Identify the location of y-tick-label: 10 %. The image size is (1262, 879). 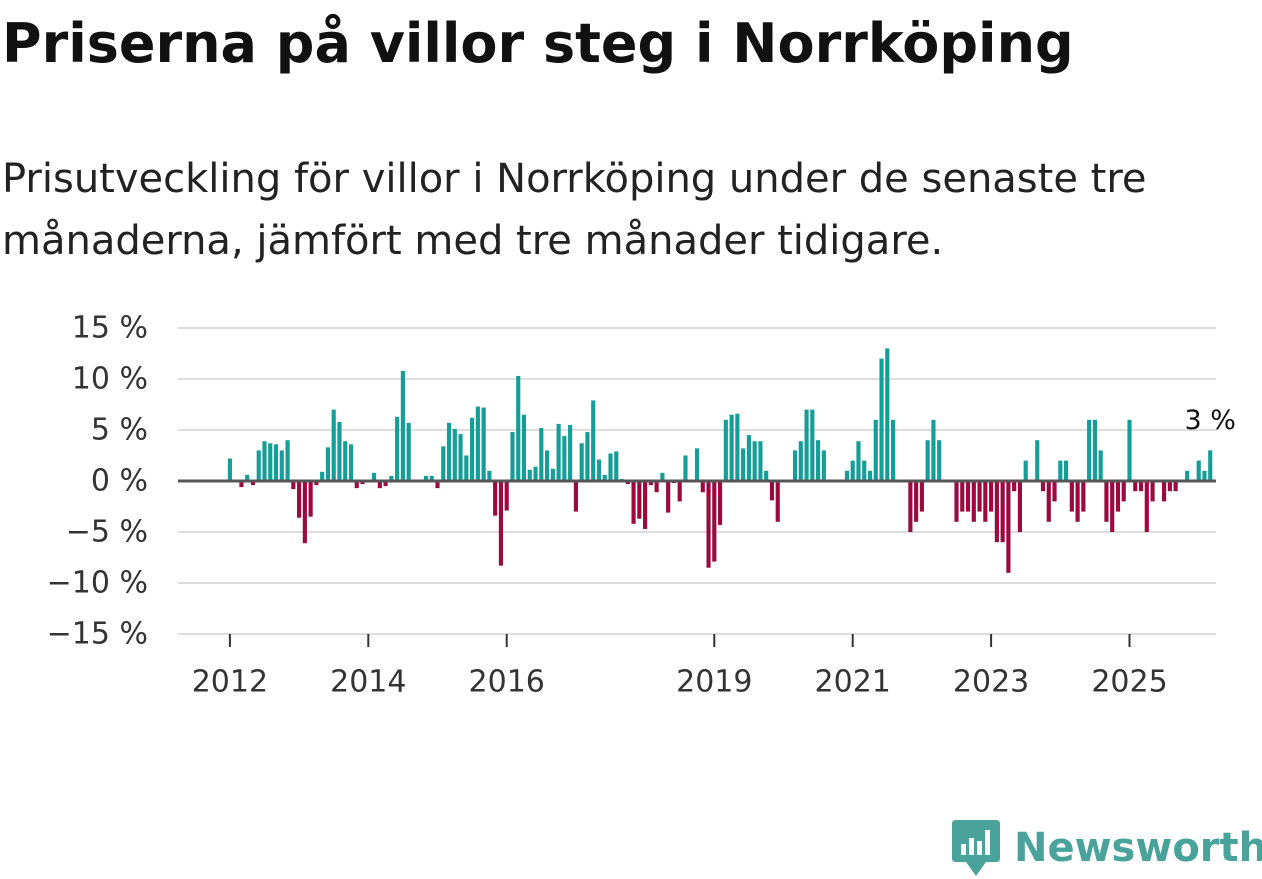
(110, 379).